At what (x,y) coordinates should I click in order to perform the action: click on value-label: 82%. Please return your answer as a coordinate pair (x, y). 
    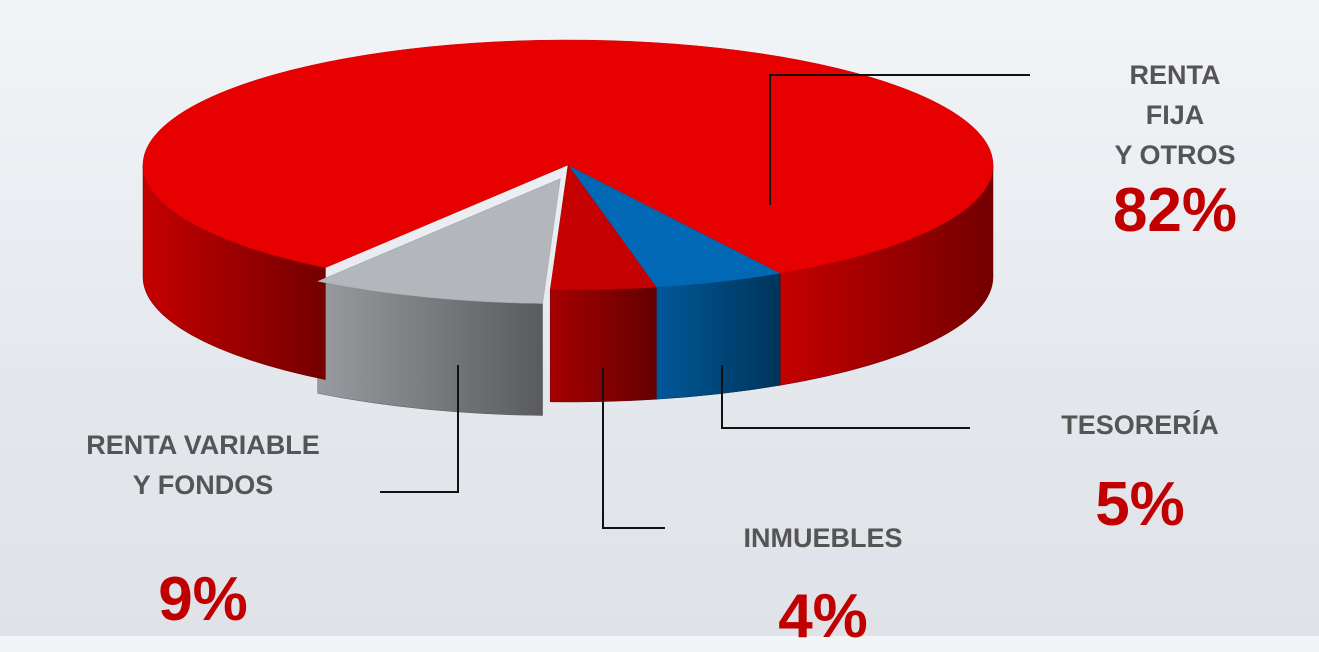
    Looking at the image, I should click on (1175, 210).